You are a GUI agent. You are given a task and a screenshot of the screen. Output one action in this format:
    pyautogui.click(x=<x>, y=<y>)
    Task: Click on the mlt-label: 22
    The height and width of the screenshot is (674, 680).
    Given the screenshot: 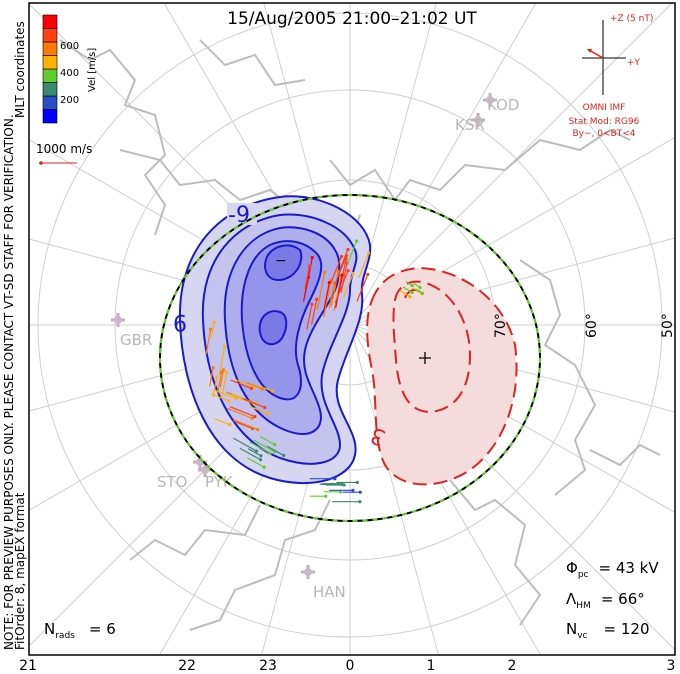 What is the action you would take?
    pyautogui.click(x=187, y=666)
    